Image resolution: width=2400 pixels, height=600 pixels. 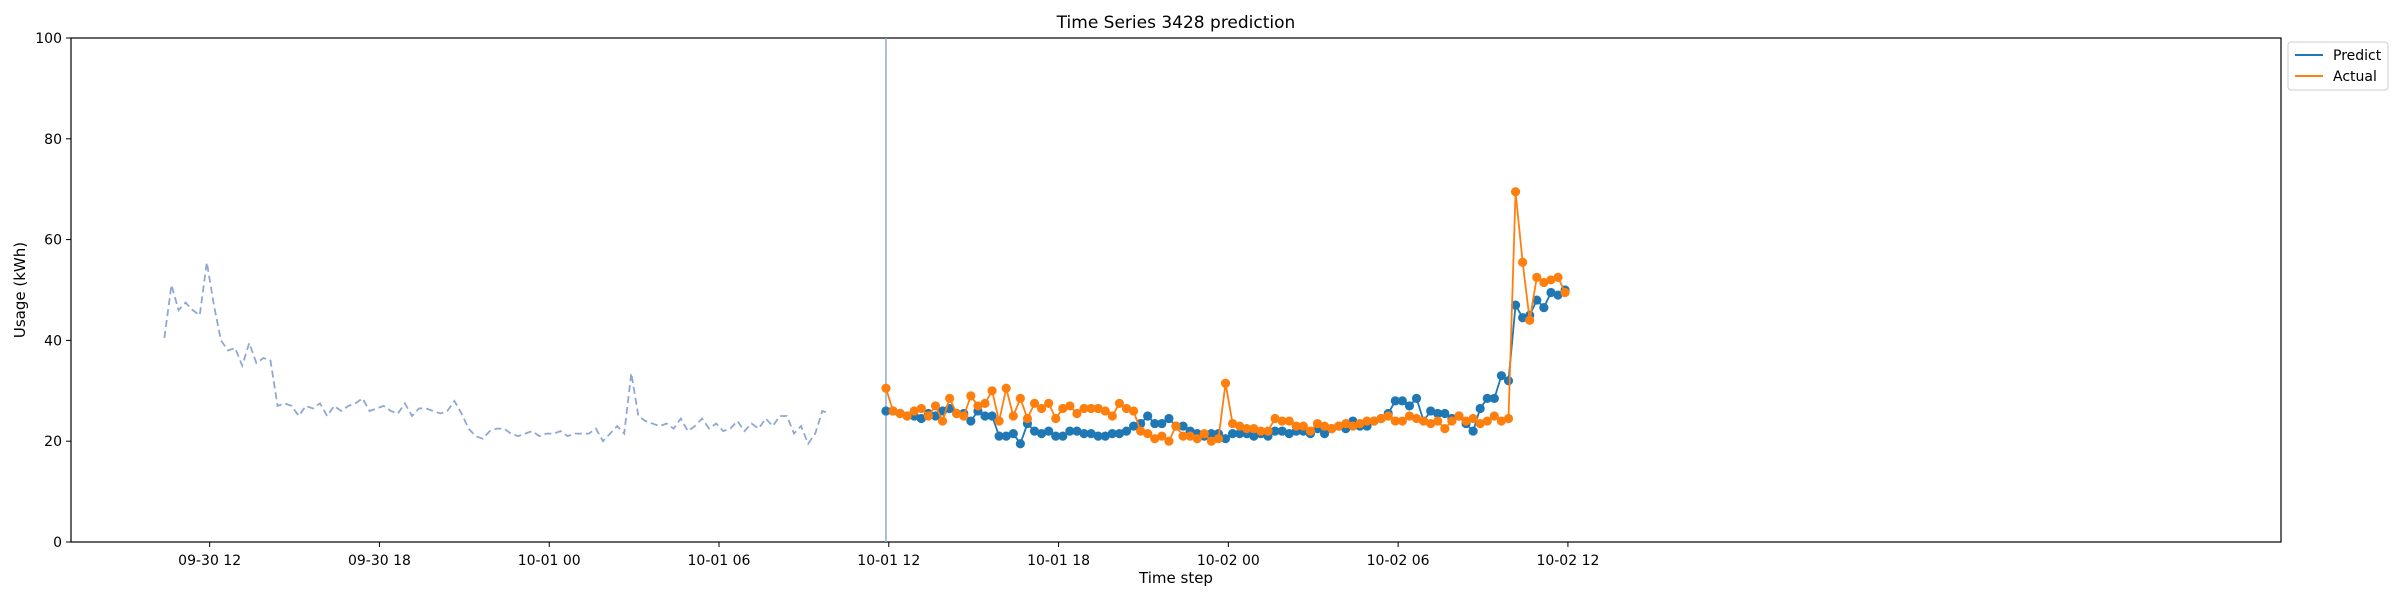 I want to click on x-tick-label: 10-01 12, so click(x=888, y=561).